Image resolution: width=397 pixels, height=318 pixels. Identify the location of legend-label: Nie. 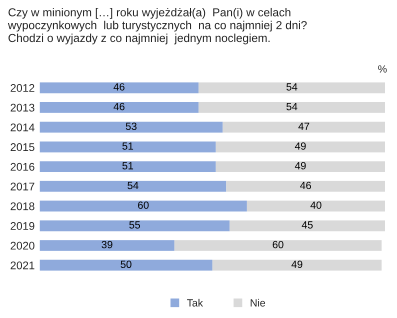
(258, 302).